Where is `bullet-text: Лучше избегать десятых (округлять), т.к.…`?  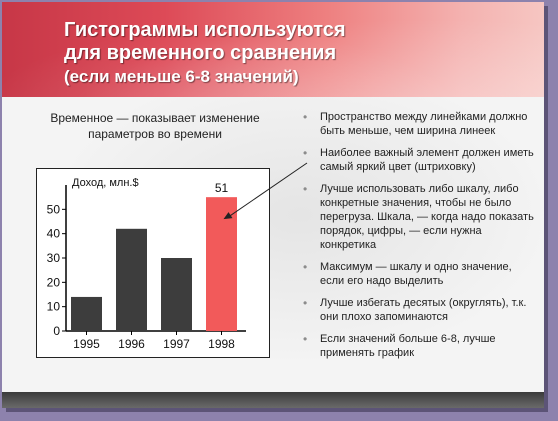
bullet-text: Лучше избегать десятых (округлять), т.к.… is located at coordinates (423, 310).